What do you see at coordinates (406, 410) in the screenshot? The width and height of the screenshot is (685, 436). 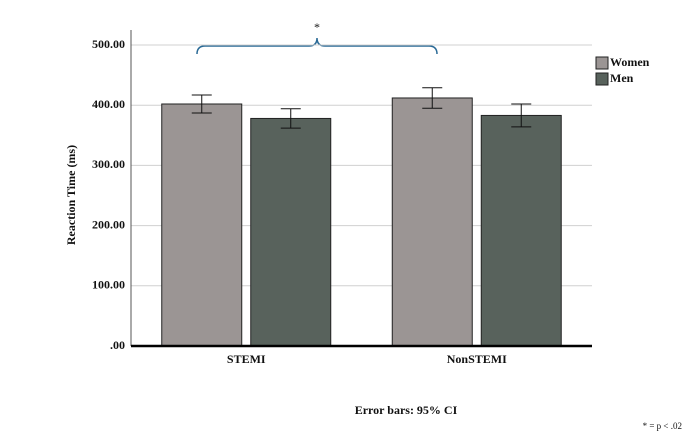 I see `caption: Error bars: 95% CI` at bounding box center [406, 410].